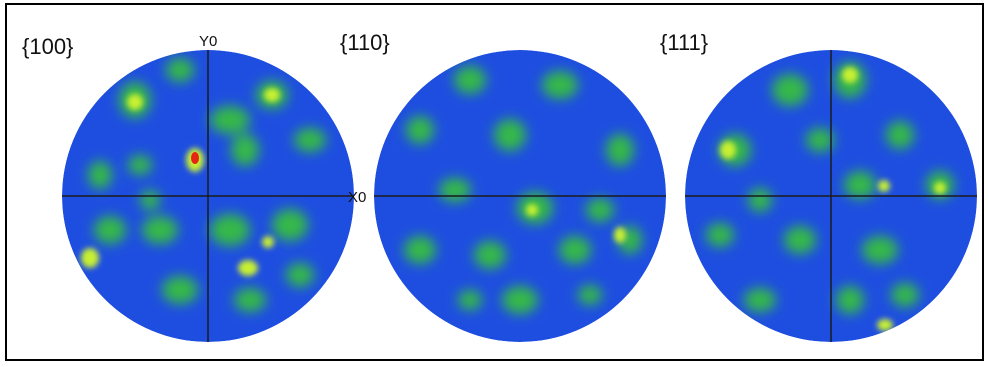 The height and width of the screenshot is (367, 989). Describe the element at coordinates (357, 197) in the screenshot. I see `x-axis-label: X0` at that location.